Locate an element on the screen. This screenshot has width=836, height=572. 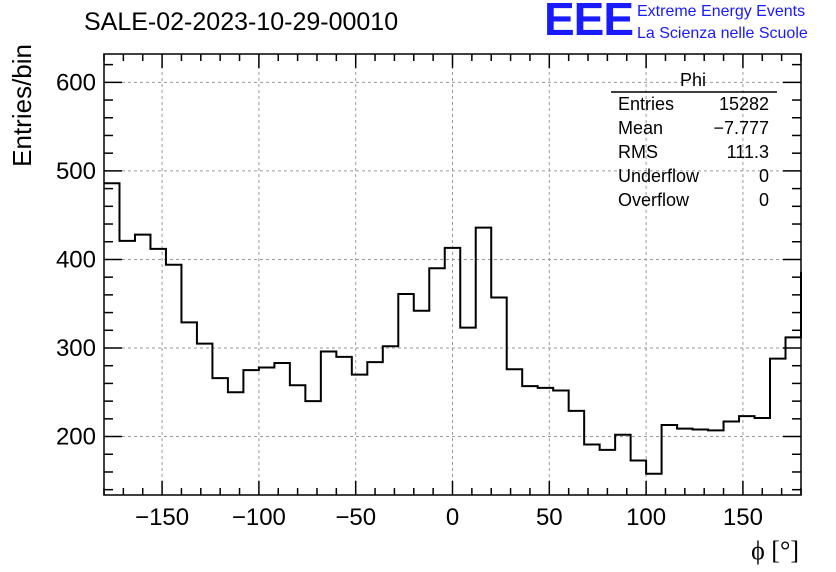
logo-subtitle-line2: La Scienza nelle Scuole is located at coordinates (722, 33).